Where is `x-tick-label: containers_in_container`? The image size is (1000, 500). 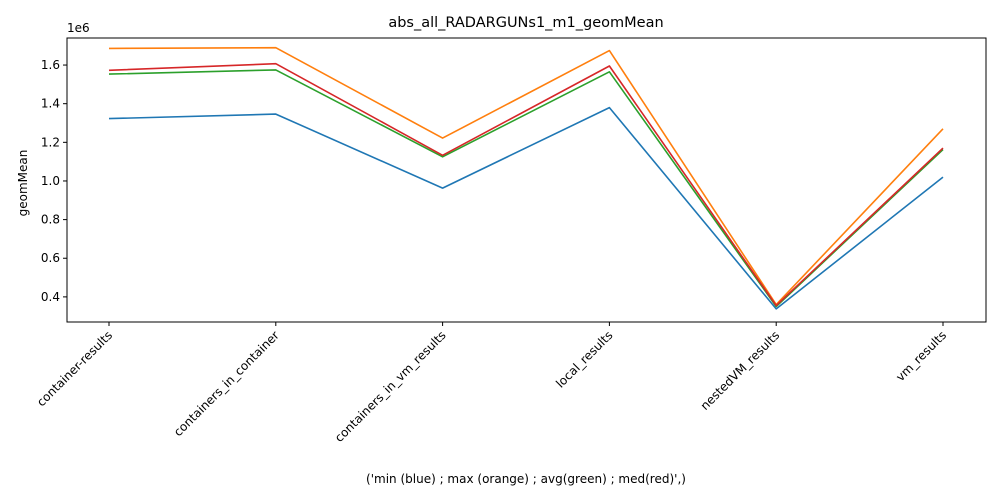
x-tick-label: containers_in_container is located at coordinates (226, 383).